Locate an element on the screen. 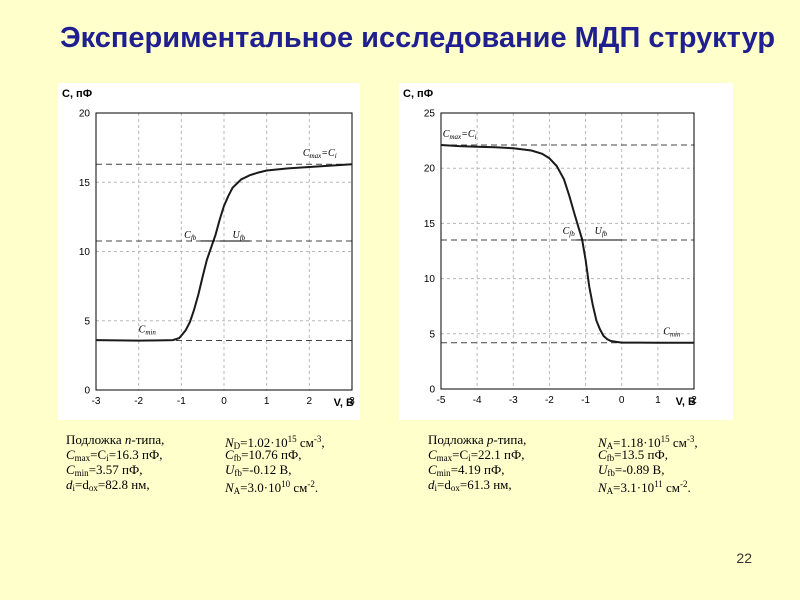  param-text: -3 is located at coordinates (317, 439).